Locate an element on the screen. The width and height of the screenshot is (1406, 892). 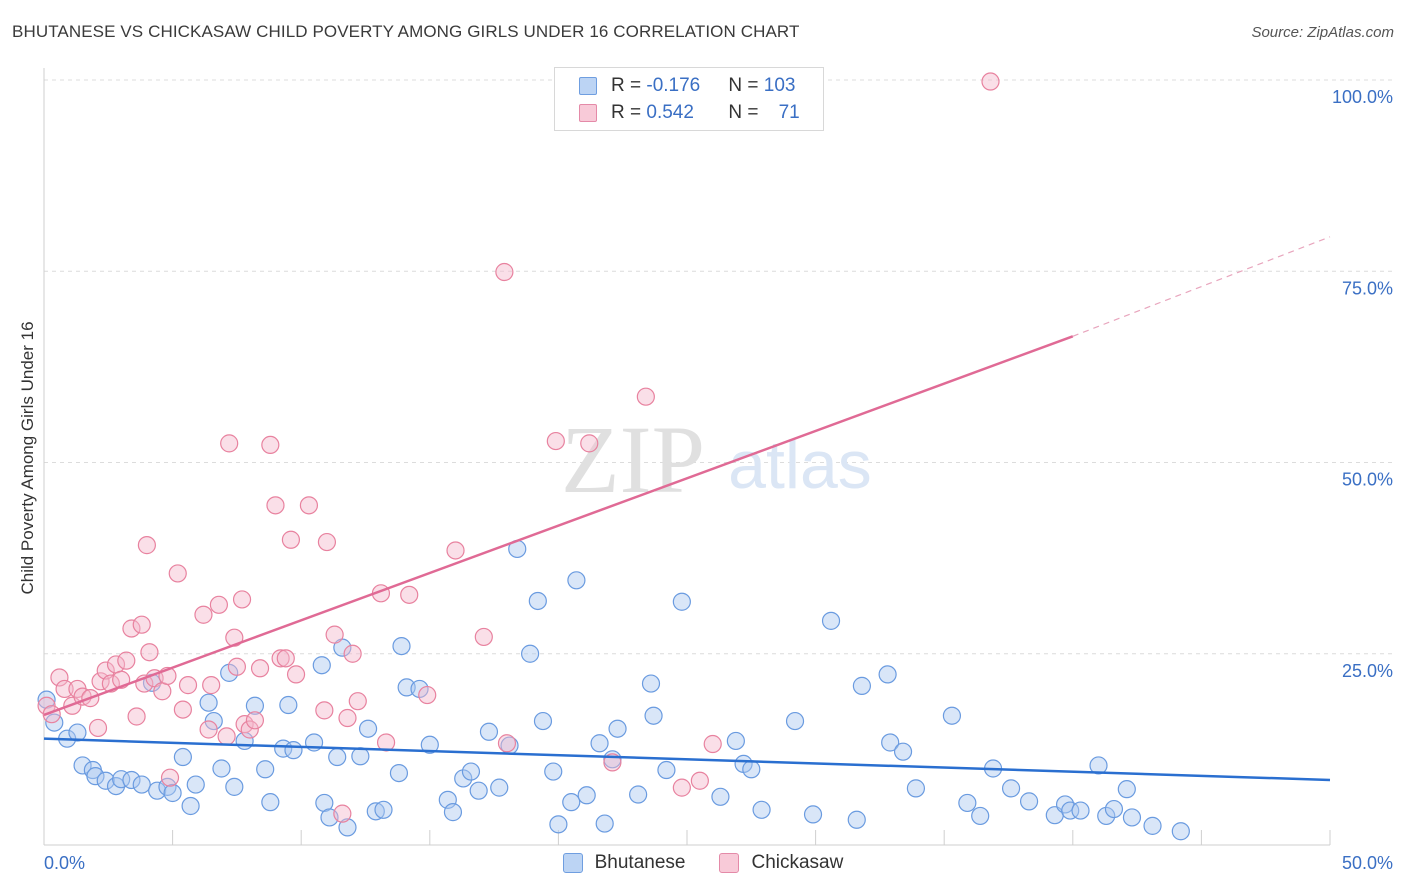
y-axis-label: Child Poverty Among Girls Under 16 is located at coordinates (27, 458).